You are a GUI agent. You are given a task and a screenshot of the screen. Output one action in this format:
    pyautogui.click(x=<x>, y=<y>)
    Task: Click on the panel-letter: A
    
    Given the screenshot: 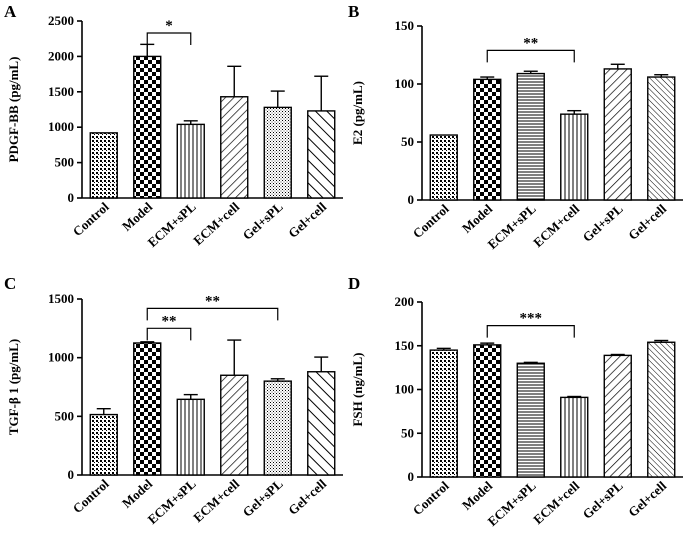 What is the action you would take?
    pyautogui.click(x=10, y=11)
    